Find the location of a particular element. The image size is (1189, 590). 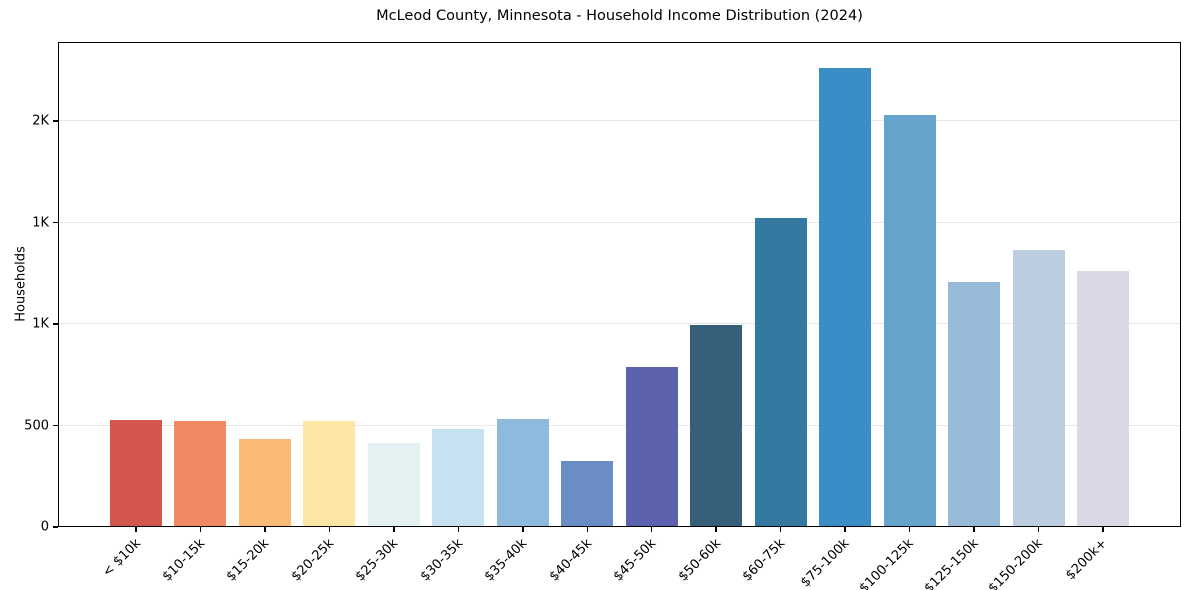

y-tick-label: 500 is located at coordinates (36, 426).